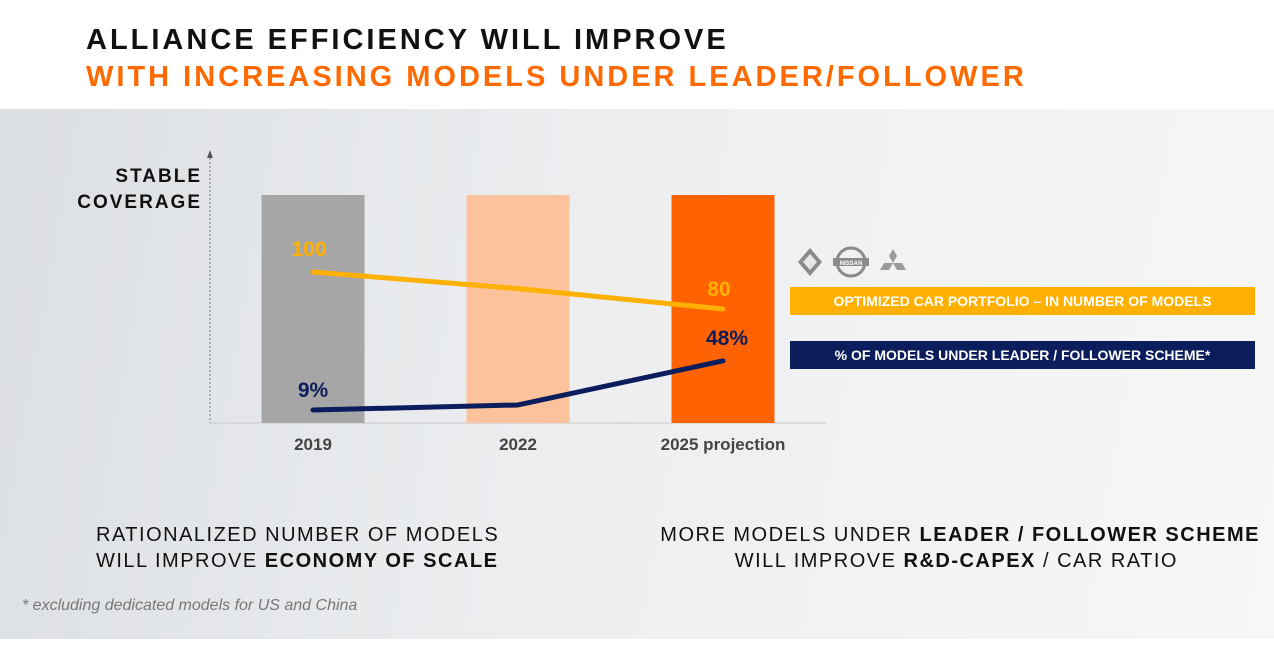  Describe the element at coordinates (158, 176) in the screenshot. I see `y-axis-label-line-1: STABLE` at that location.